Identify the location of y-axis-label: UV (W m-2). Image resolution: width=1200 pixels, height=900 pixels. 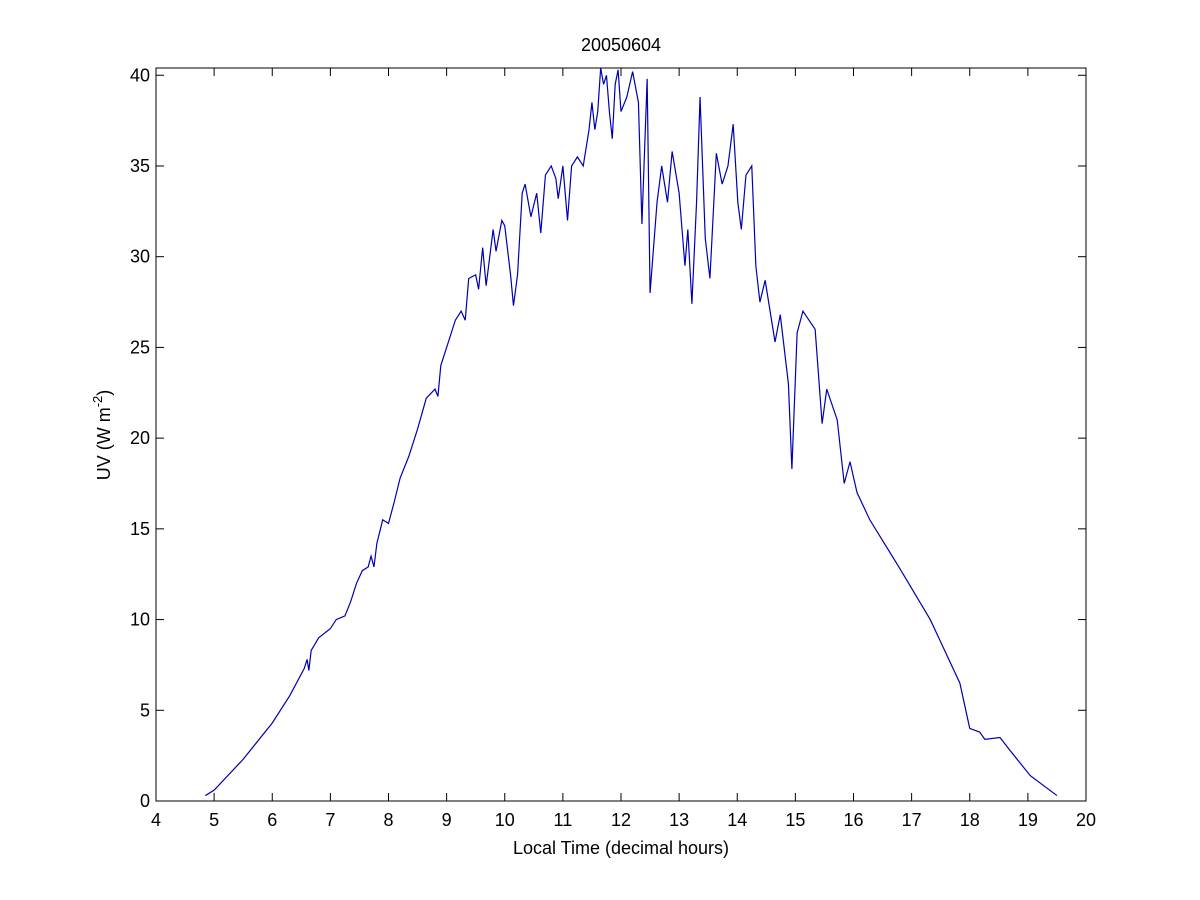
(102, 435).